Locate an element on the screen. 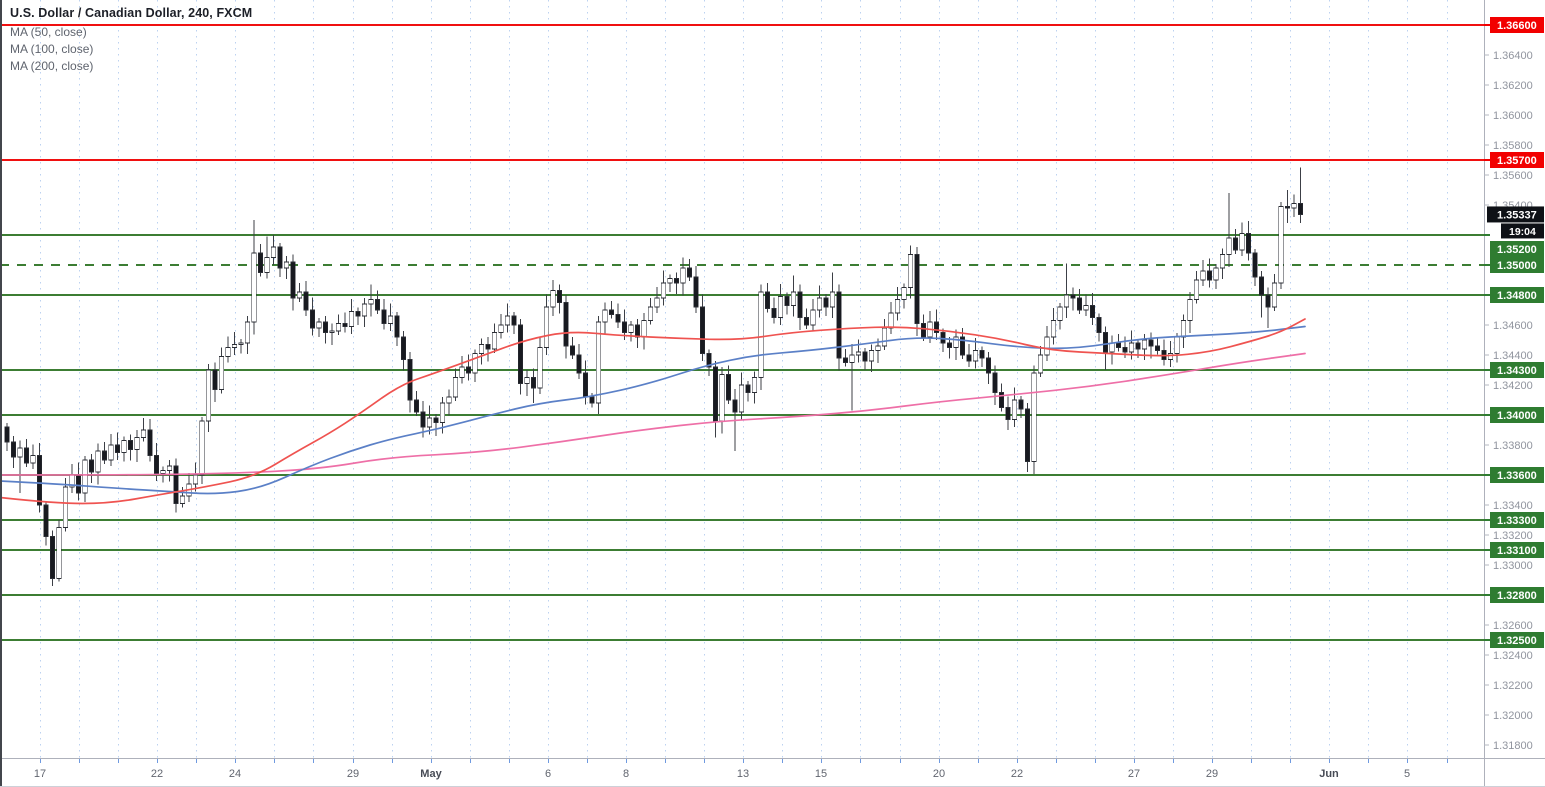 This screenshot has height=787, width=1545. date-label: 15 is located at coordinates (821, 774).